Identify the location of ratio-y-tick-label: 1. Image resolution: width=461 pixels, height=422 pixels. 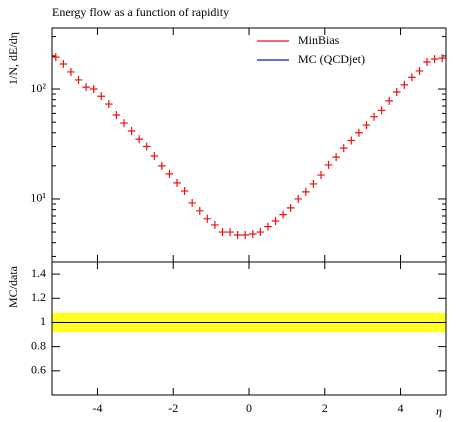
(43, 321).